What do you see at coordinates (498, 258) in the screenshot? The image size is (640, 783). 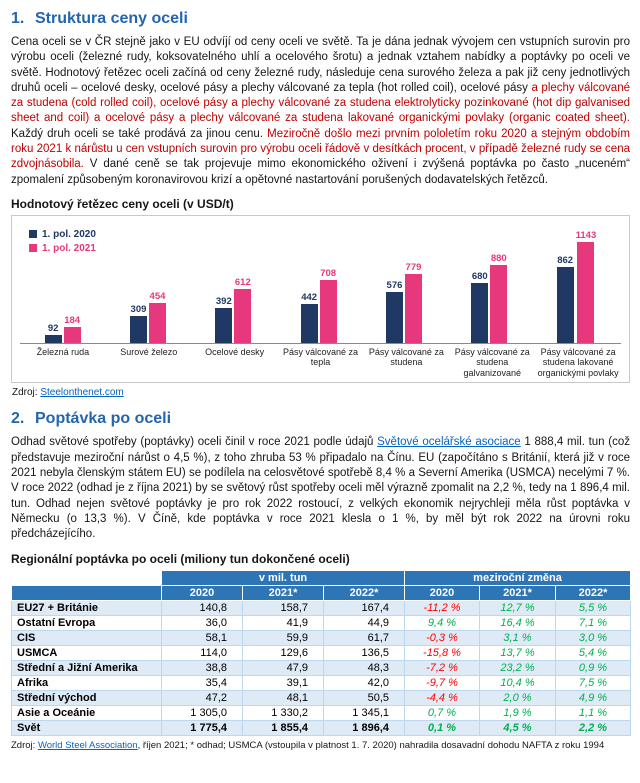 I see `bar-value-label: 880` at bounding box center [498, 258].